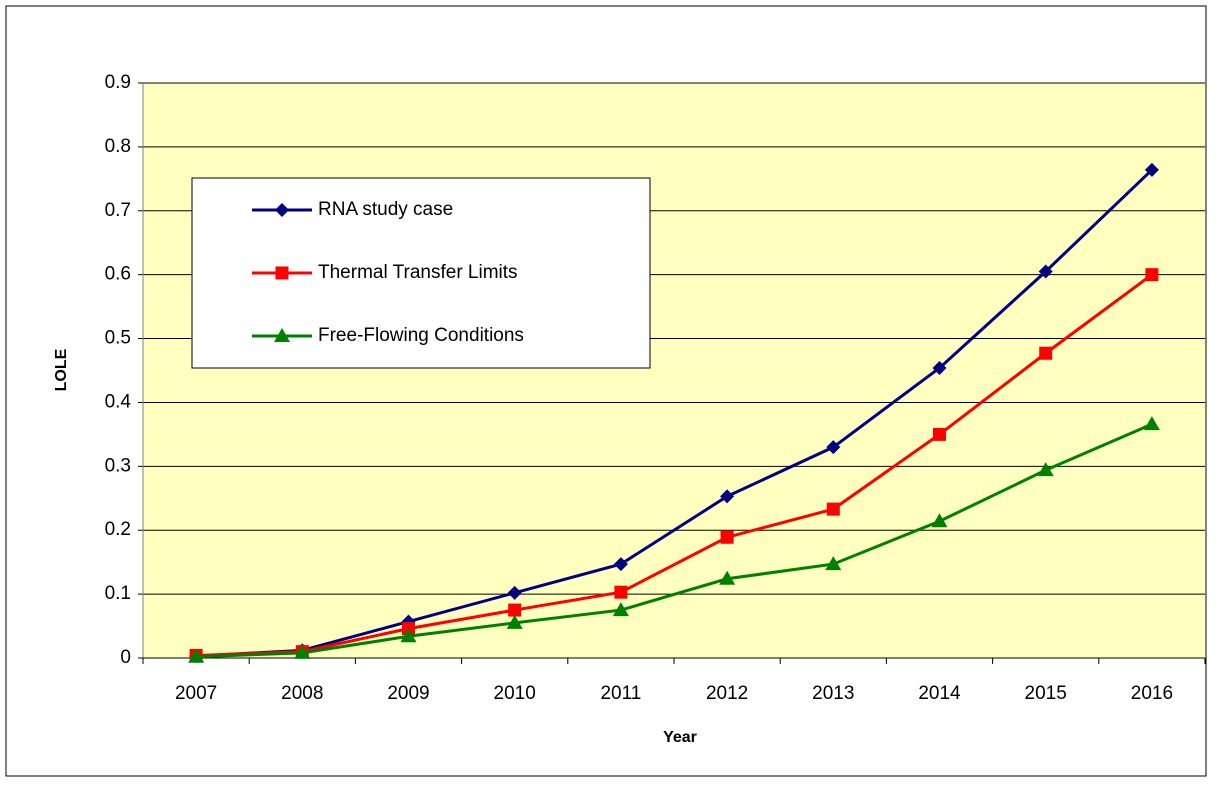  I want to click on x-tick-label: 2008, so click(302, 693).